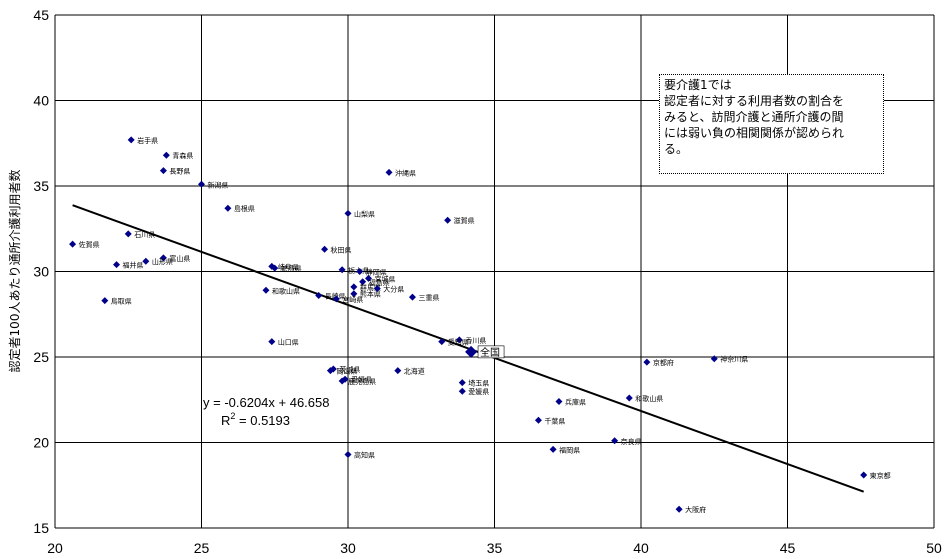 This screenshot has height=559, width=949. Describe the element at coordinates (244, 208) in the screenshot. I see `point-label: 島根県` at that location.